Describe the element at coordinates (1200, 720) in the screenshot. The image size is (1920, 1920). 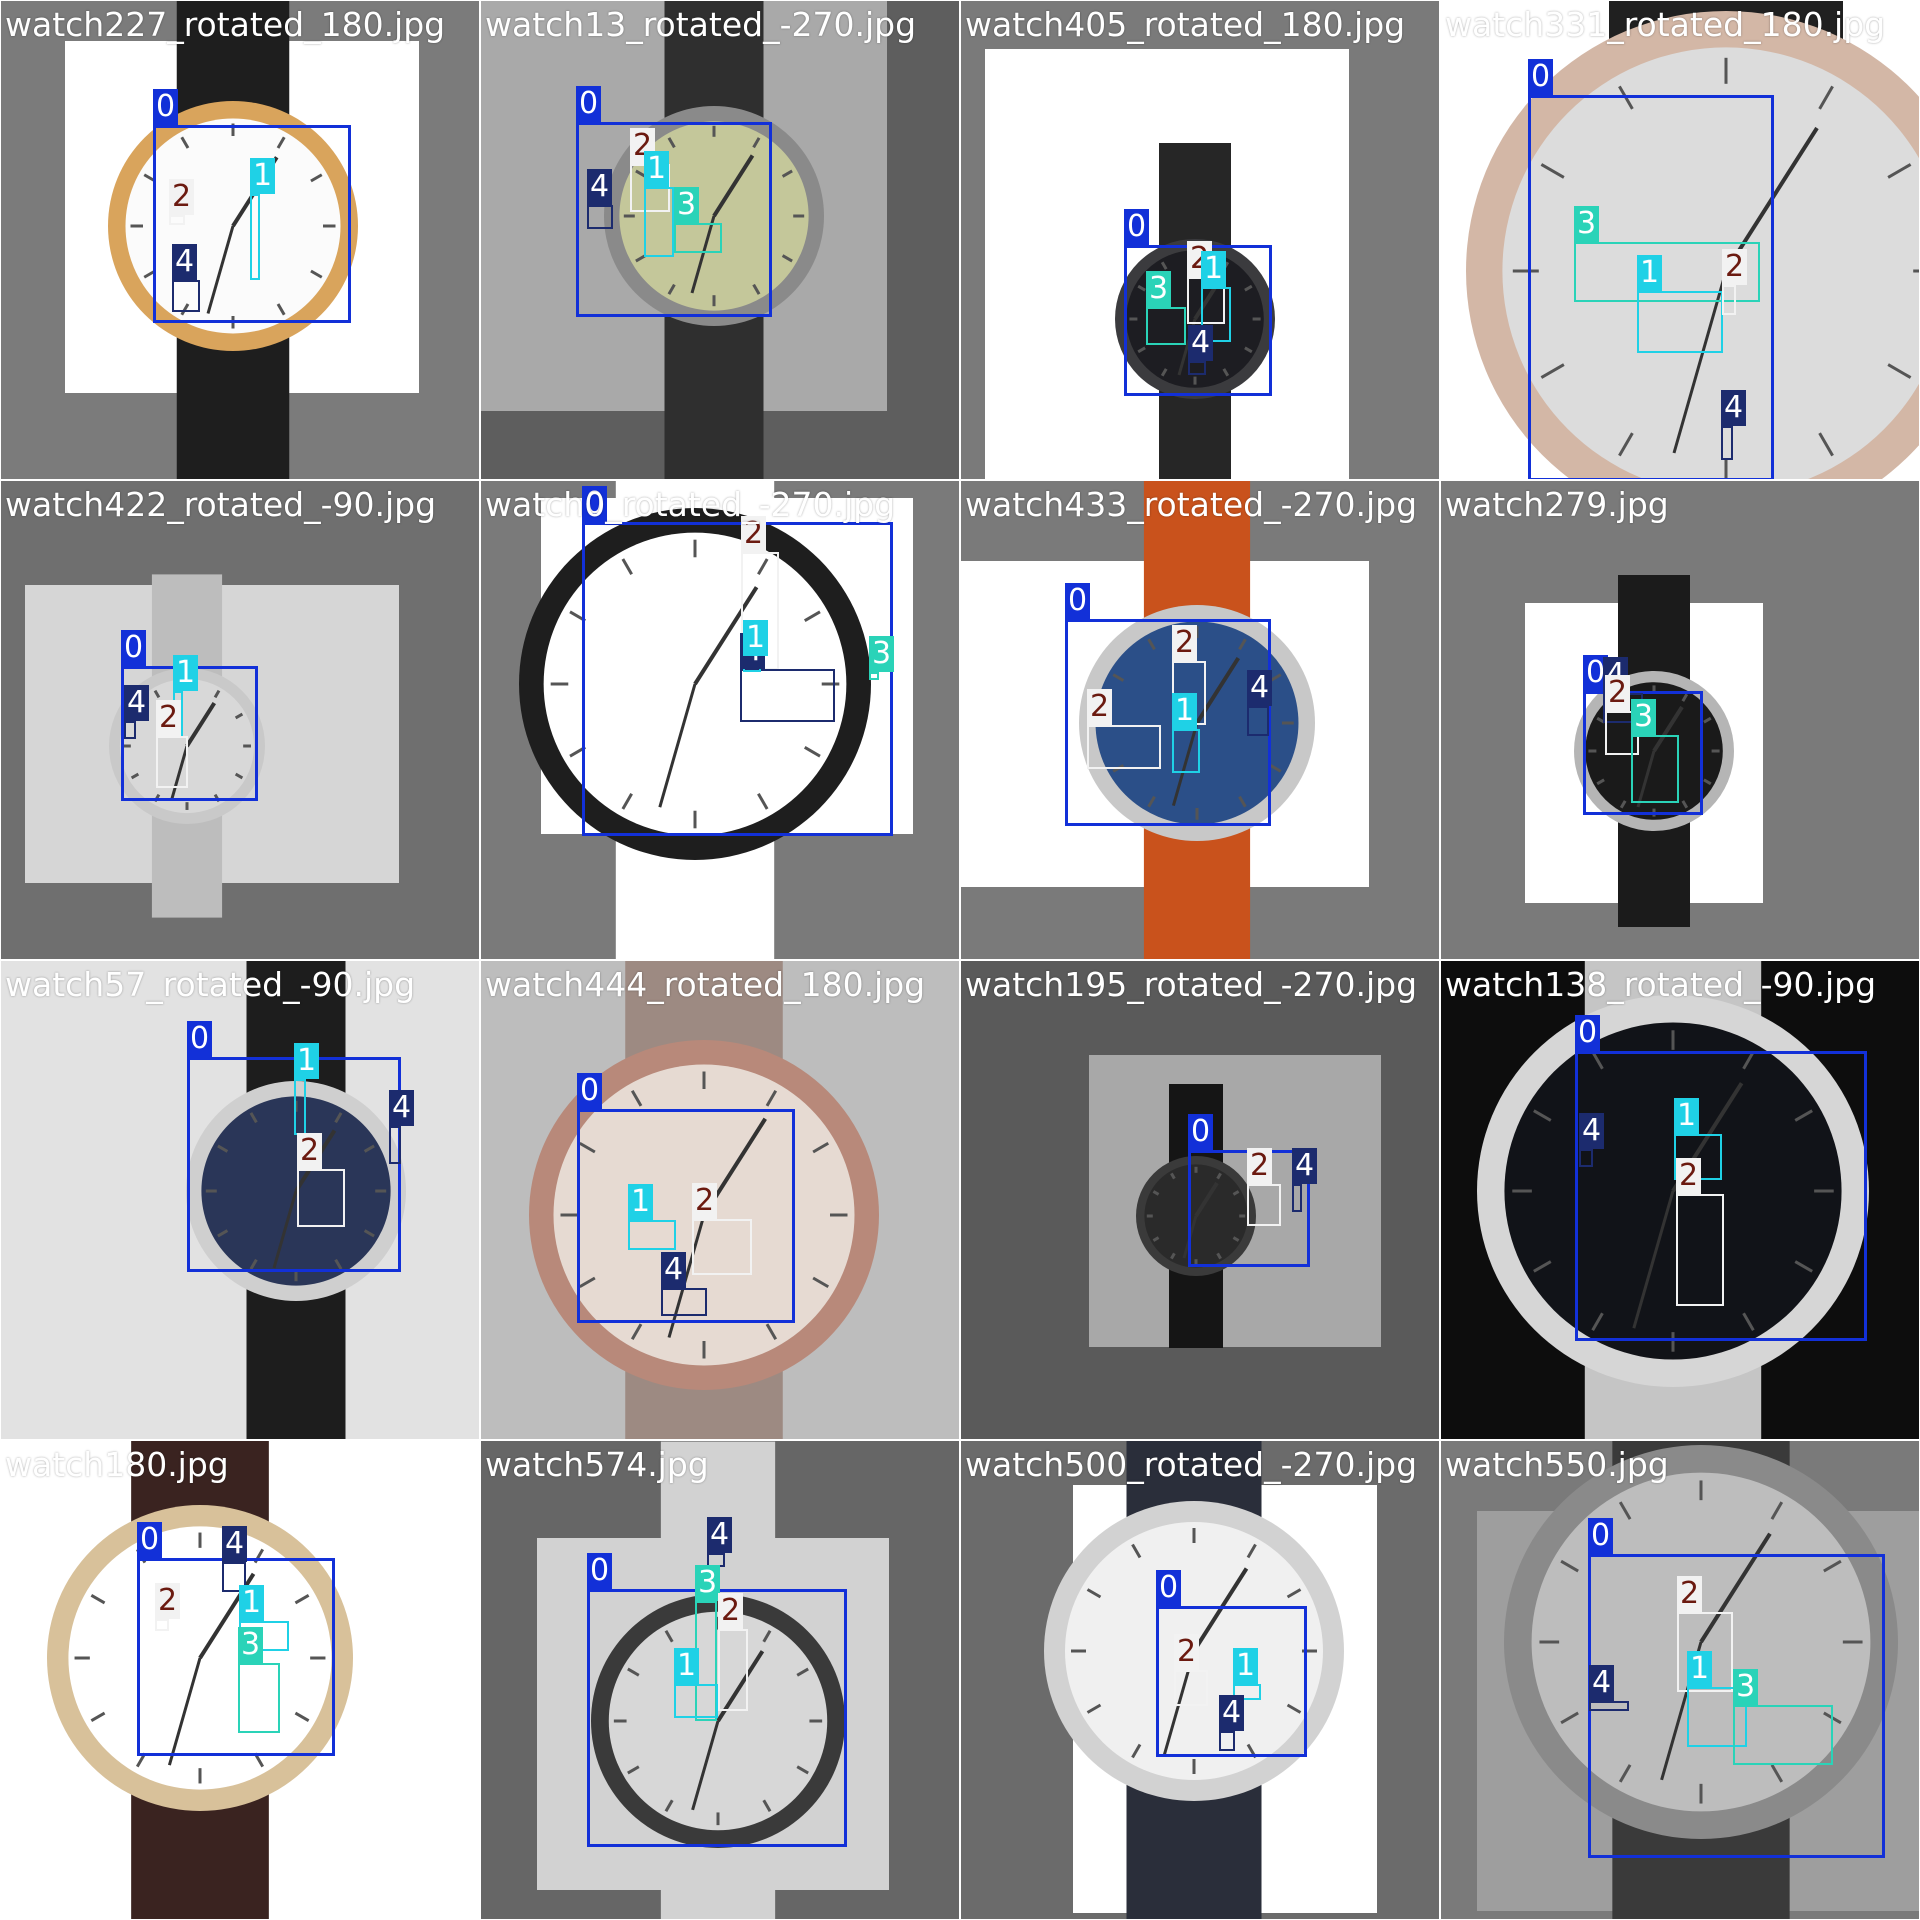
I see `image-tile: watch433_rotated_-270.jpg 0 2 4 2 1` at that location.